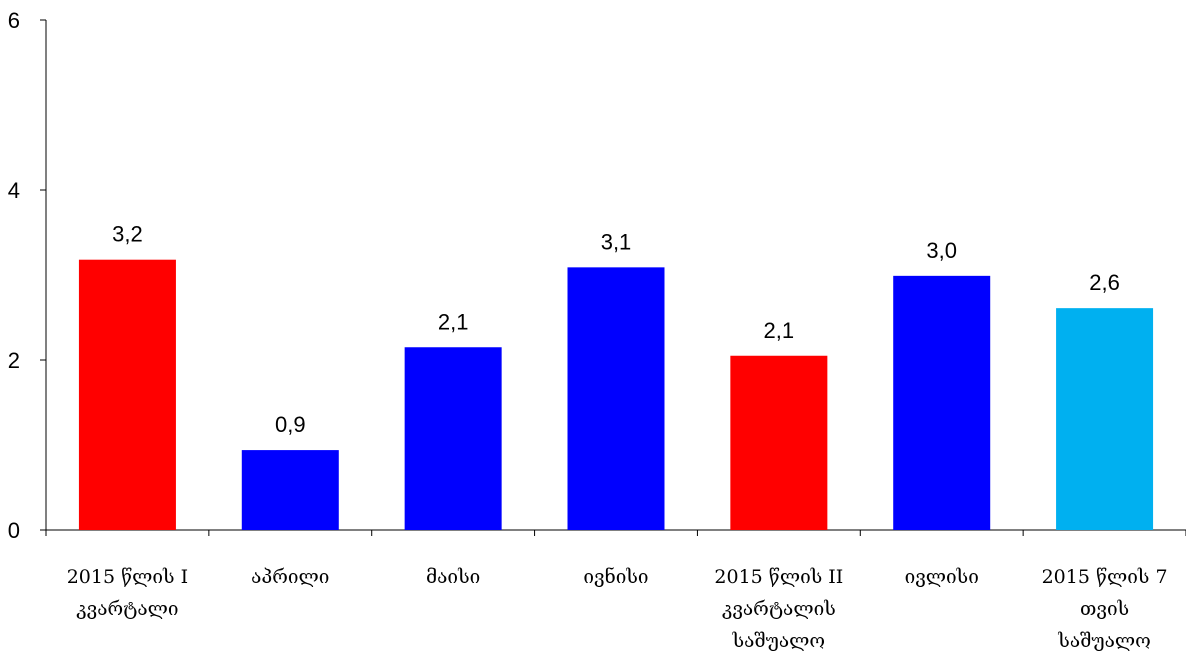  What do you see at coordinates (779, 609) in the screenshot?
I see `category-label: კვარტალის` at bounding box center [779, 609].